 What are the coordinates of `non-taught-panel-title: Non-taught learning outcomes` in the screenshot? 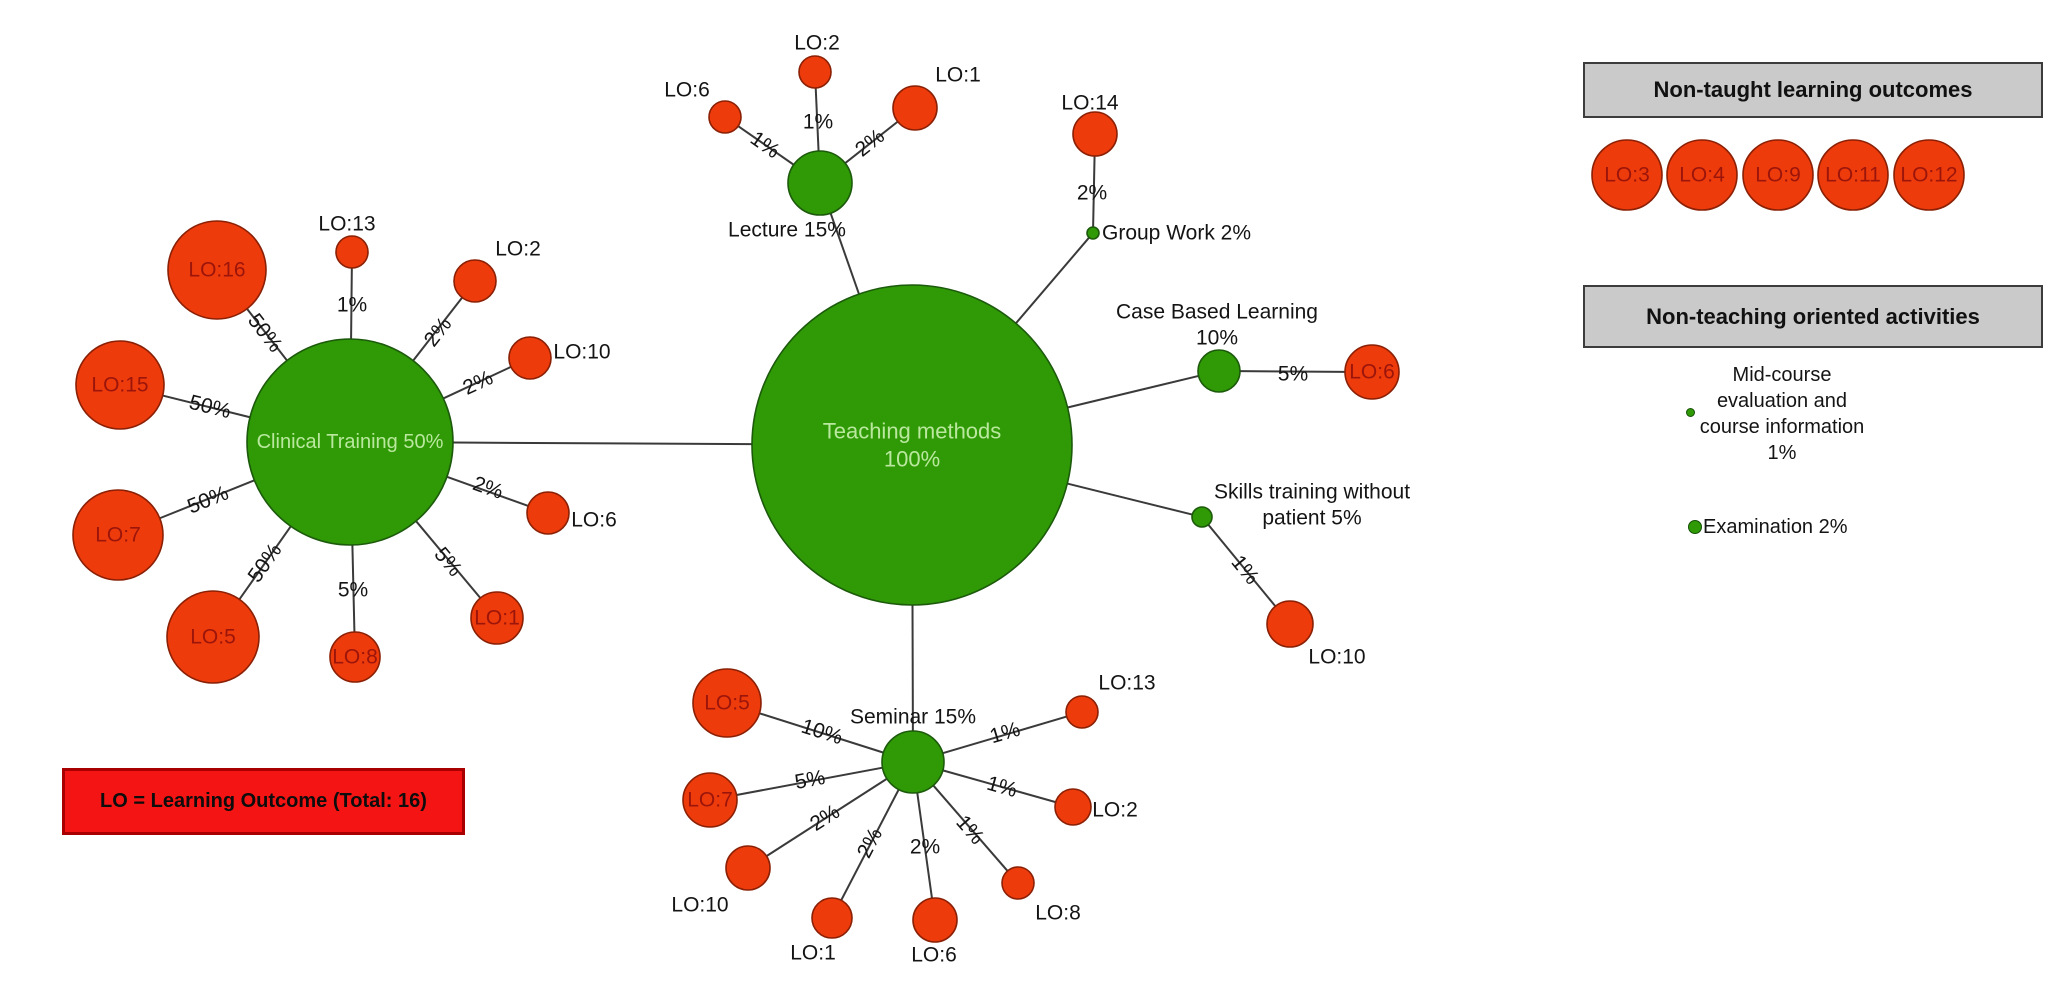 It's located at (1813, 90).